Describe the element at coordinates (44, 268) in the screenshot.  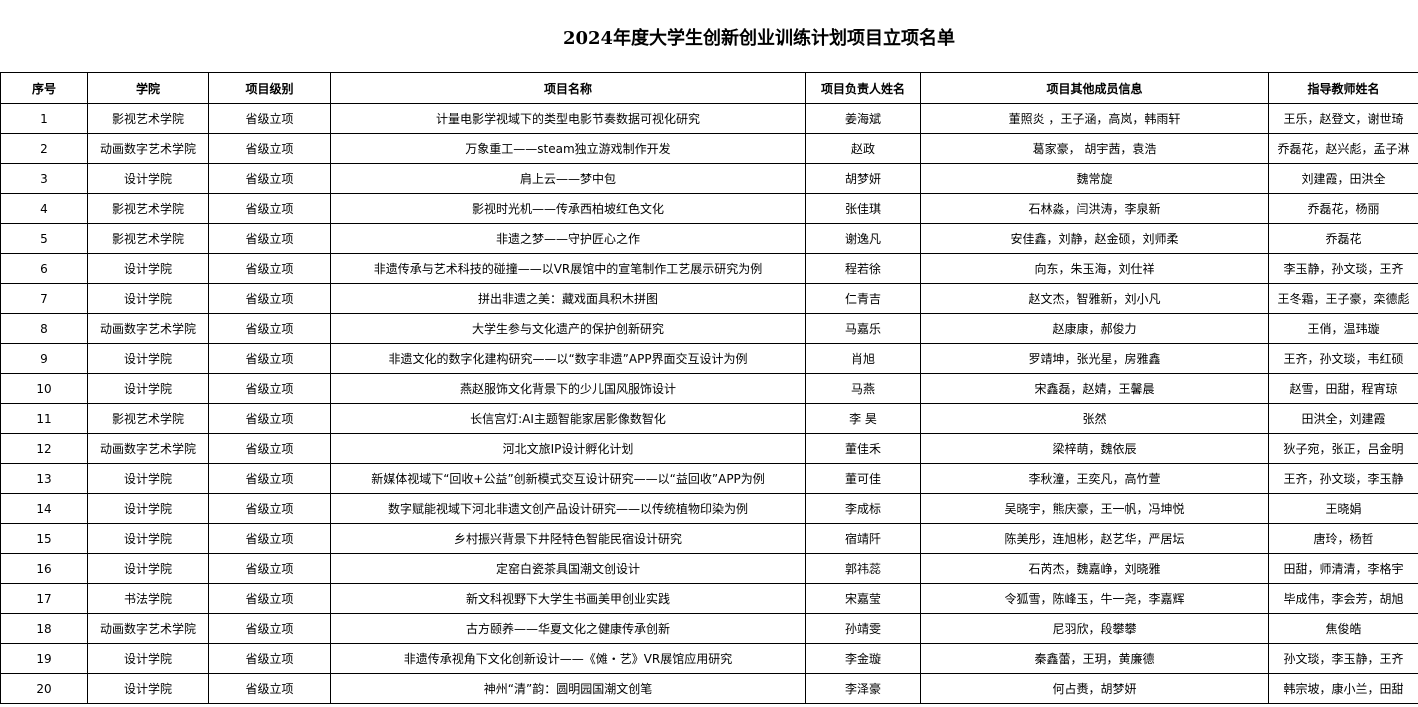
I see `cell-index: 6` at that location.